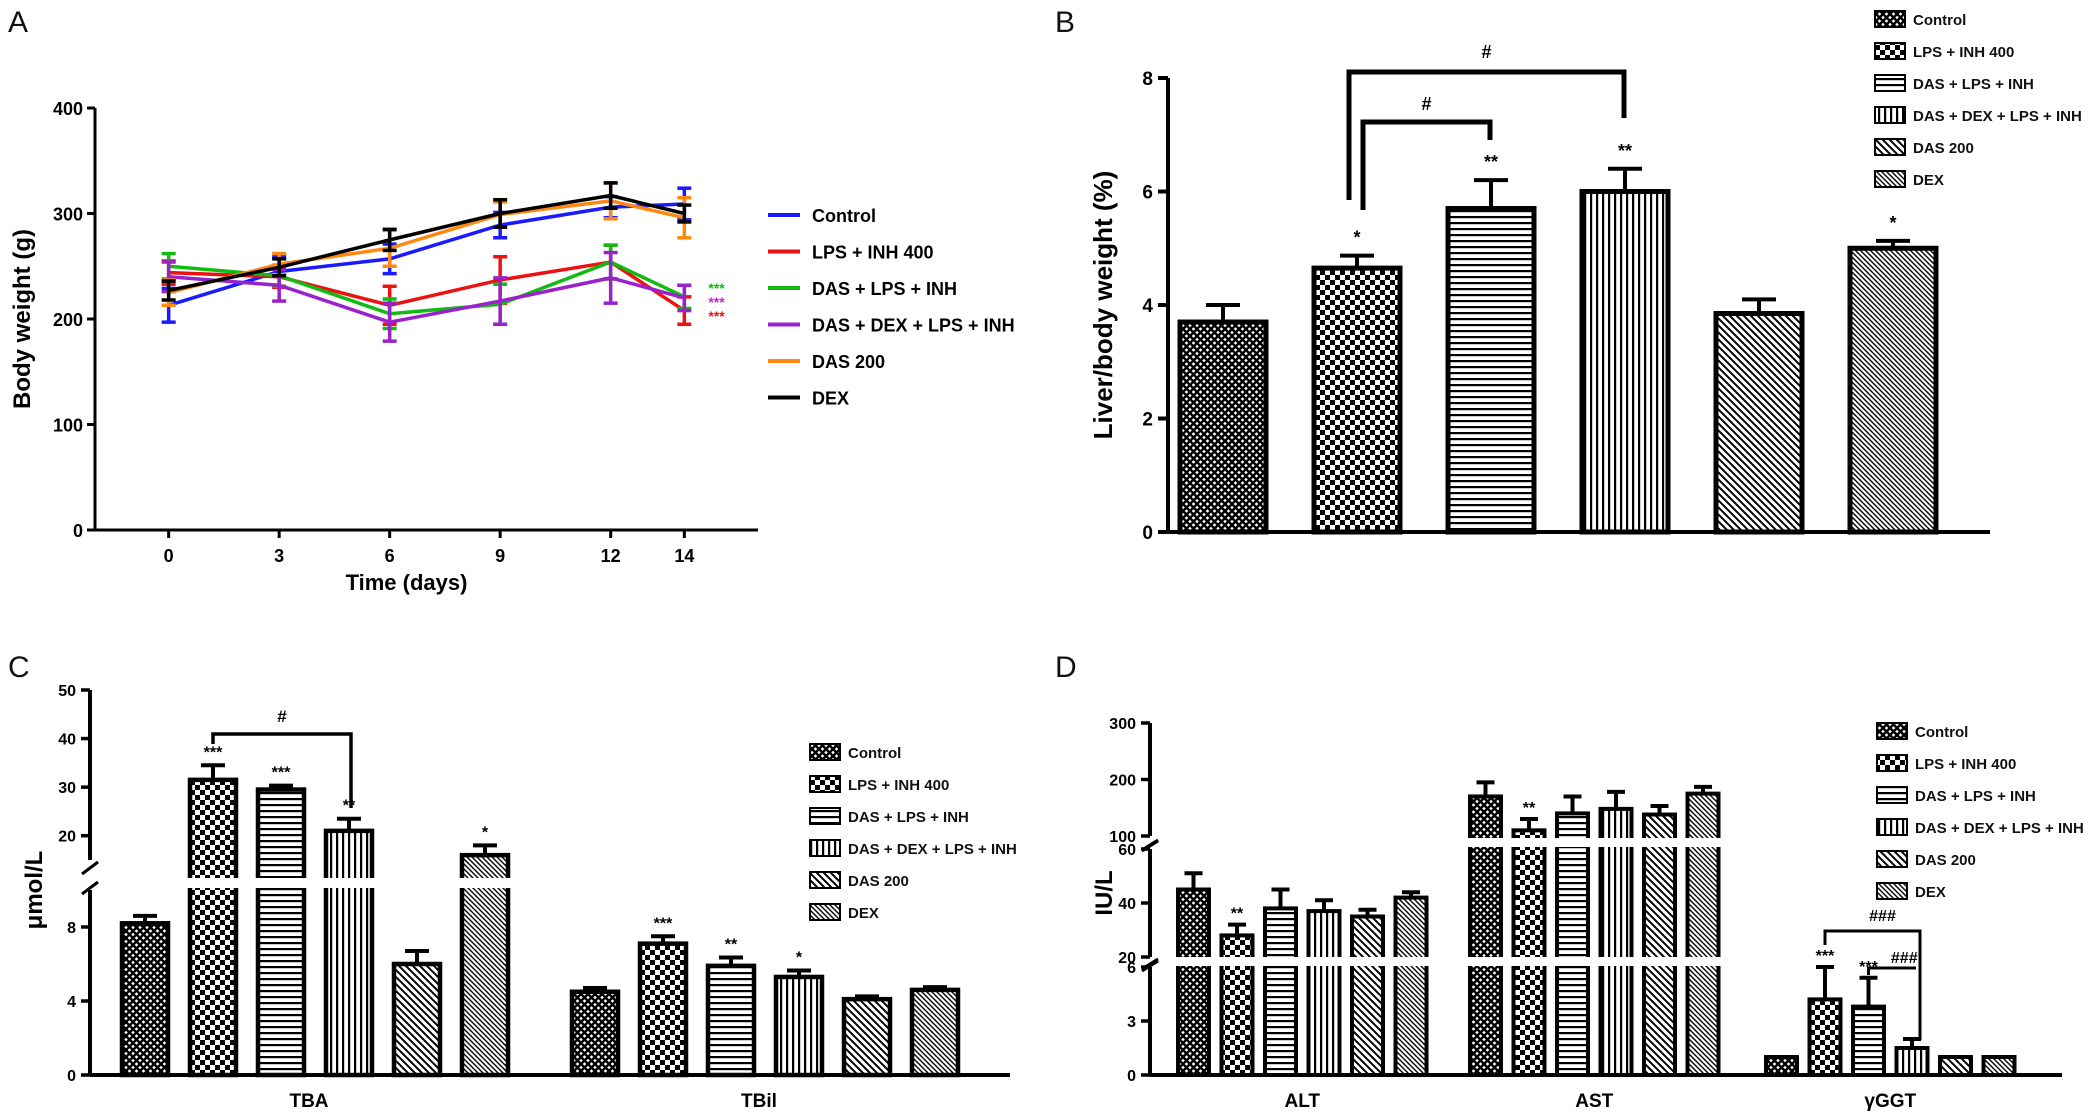 The height and width of the screenshot is (1115, 2093). Describe the element at coordinates (500, 556) in the screenshot. I see `x-tick-label: 9` at that location.